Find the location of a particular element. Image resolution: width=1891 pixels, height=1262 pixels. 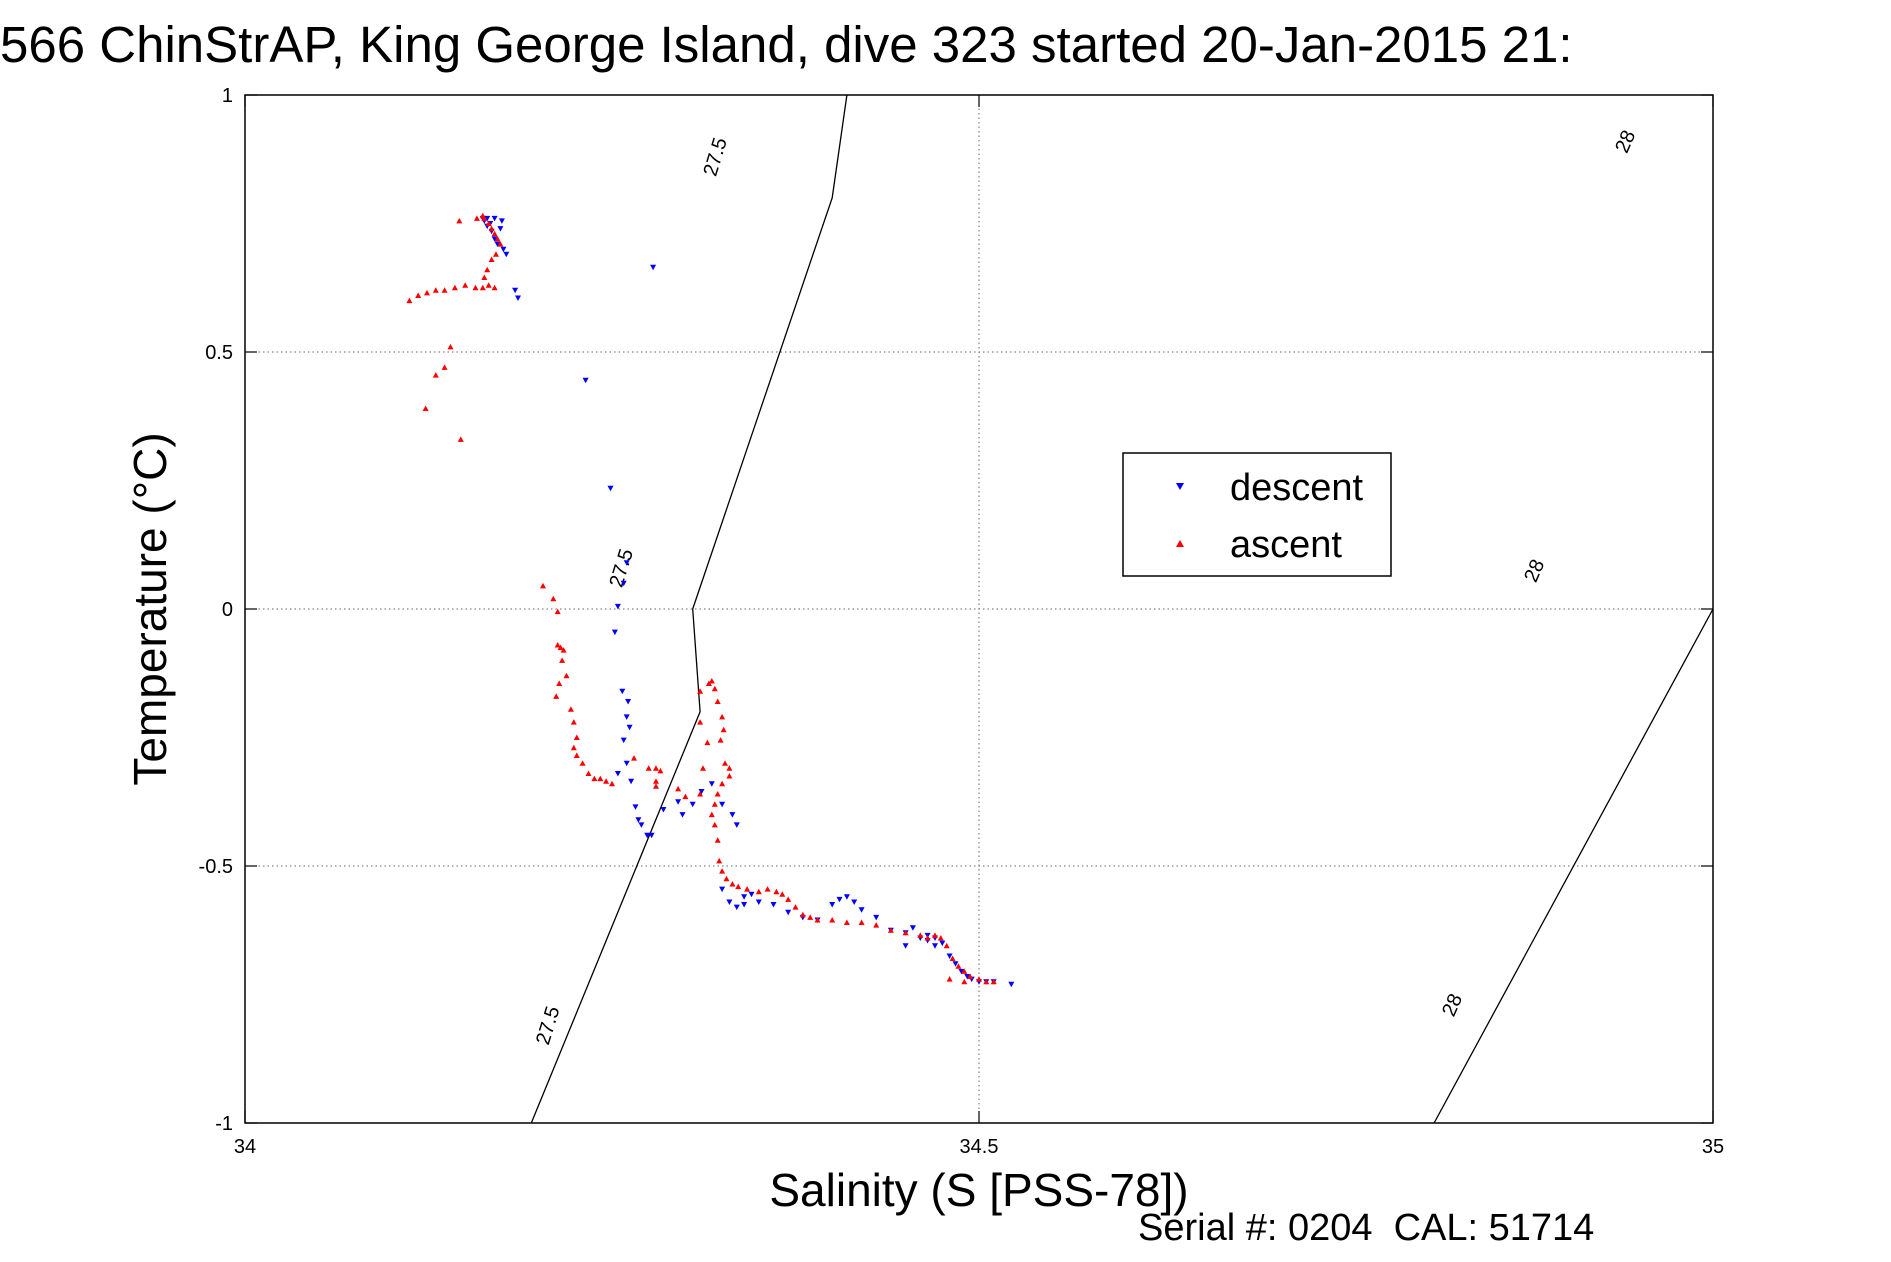

isopycnal-line is located at coordinates (689, 609).